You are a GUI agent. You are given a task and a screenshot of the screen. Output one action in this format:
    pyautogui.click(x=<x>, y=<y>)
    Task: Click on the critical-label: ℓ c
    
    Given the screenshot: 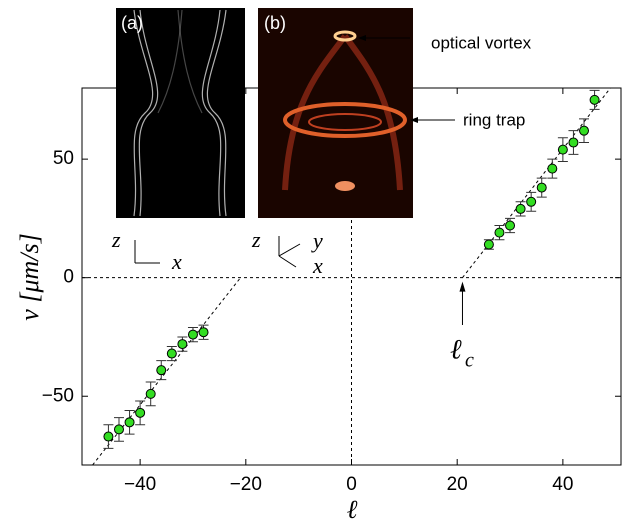 What is the action you would take?
    pyautogui.click(x=462, y=352)
    